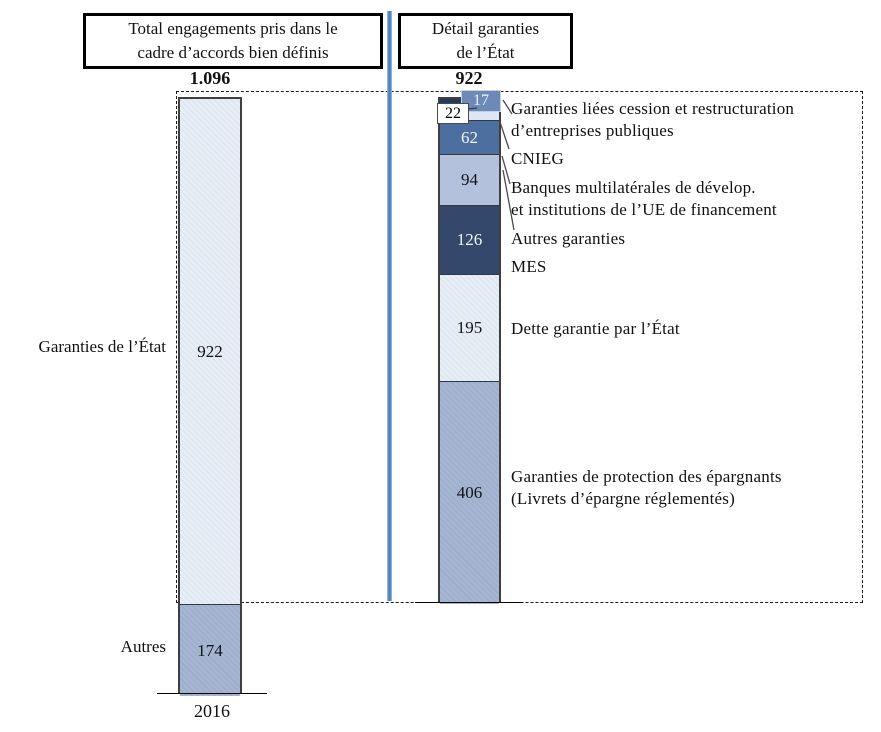 This screenshot has width=881, height=732. What do you see at coordinates (389, 306) in the screenshot?
I see `panel-divider-line` at bounding box center [389, 306].